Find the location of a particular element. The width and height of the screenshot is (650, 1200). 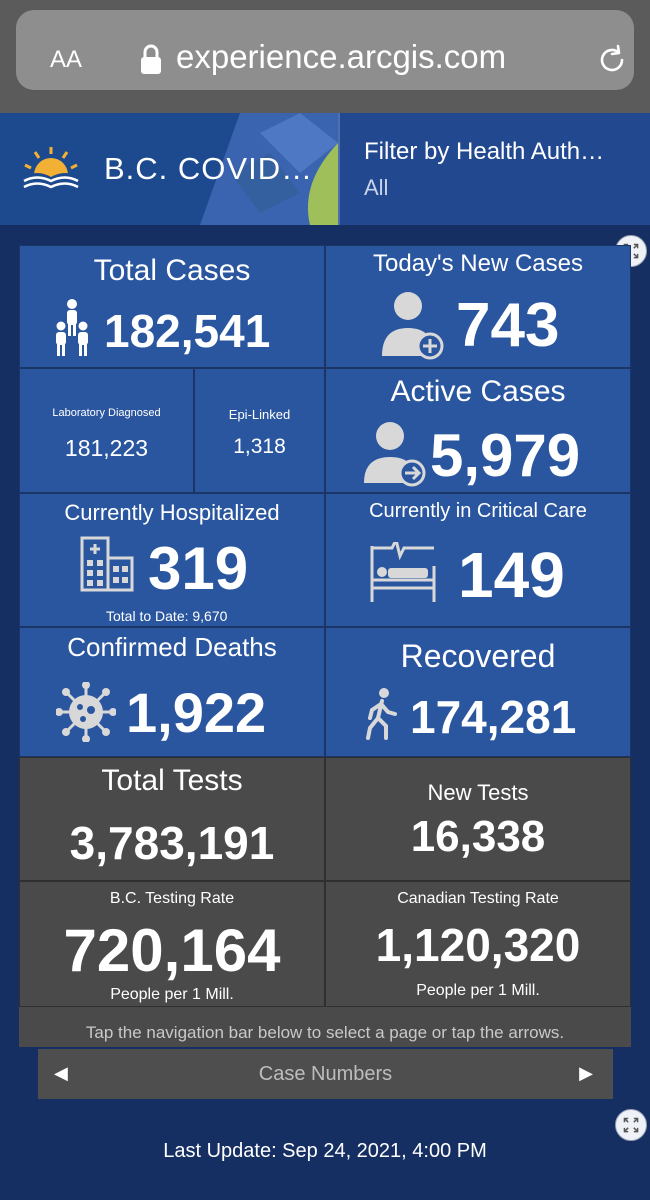

hospital-bed-icon is located at coordinates (403, 572).